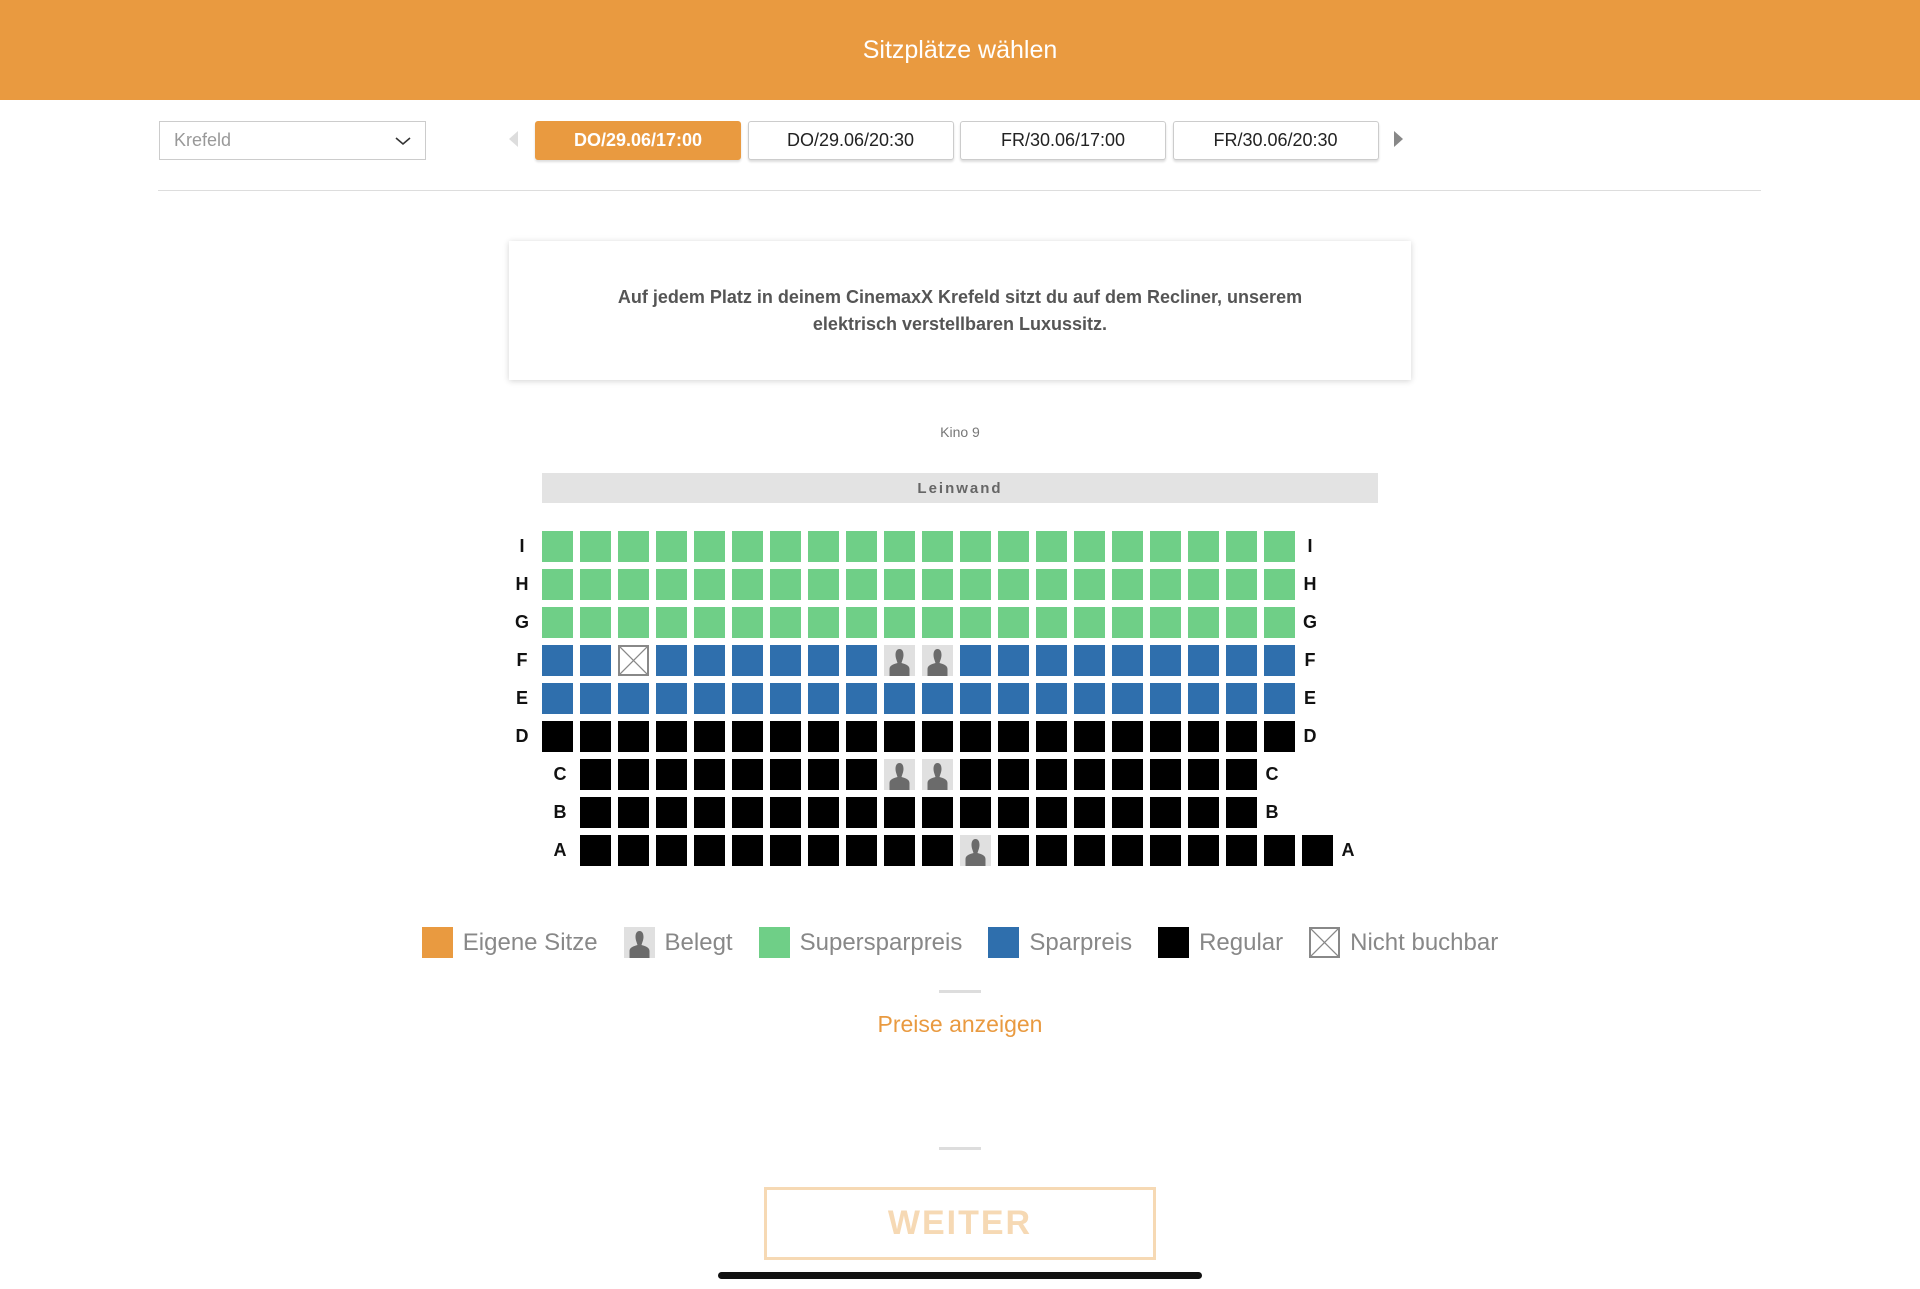  Describe the element at coordinates (1275, 140) in the screenshot. I see `showtime-tab: FR/30.06/20:30` at that location.